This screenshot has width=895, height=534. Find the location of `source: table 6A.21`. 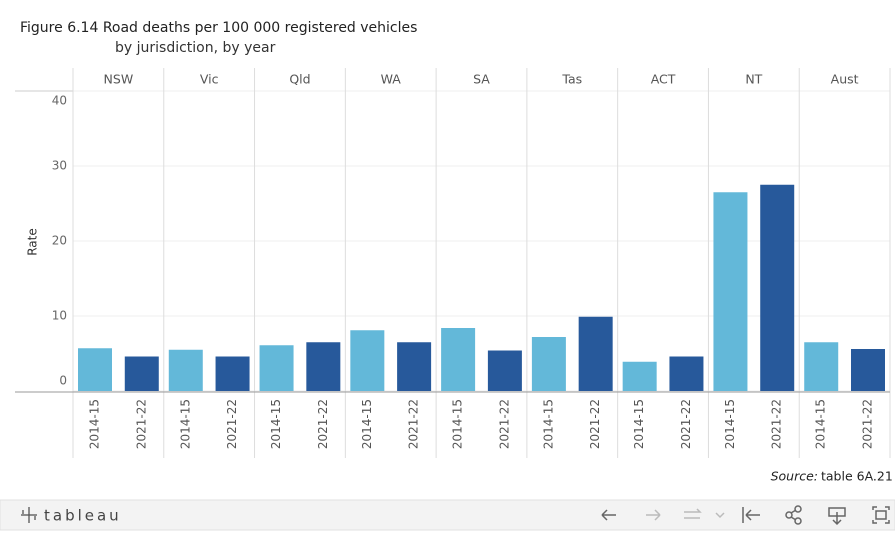

source: table 6A.21 is located at coordinates (857, 476).